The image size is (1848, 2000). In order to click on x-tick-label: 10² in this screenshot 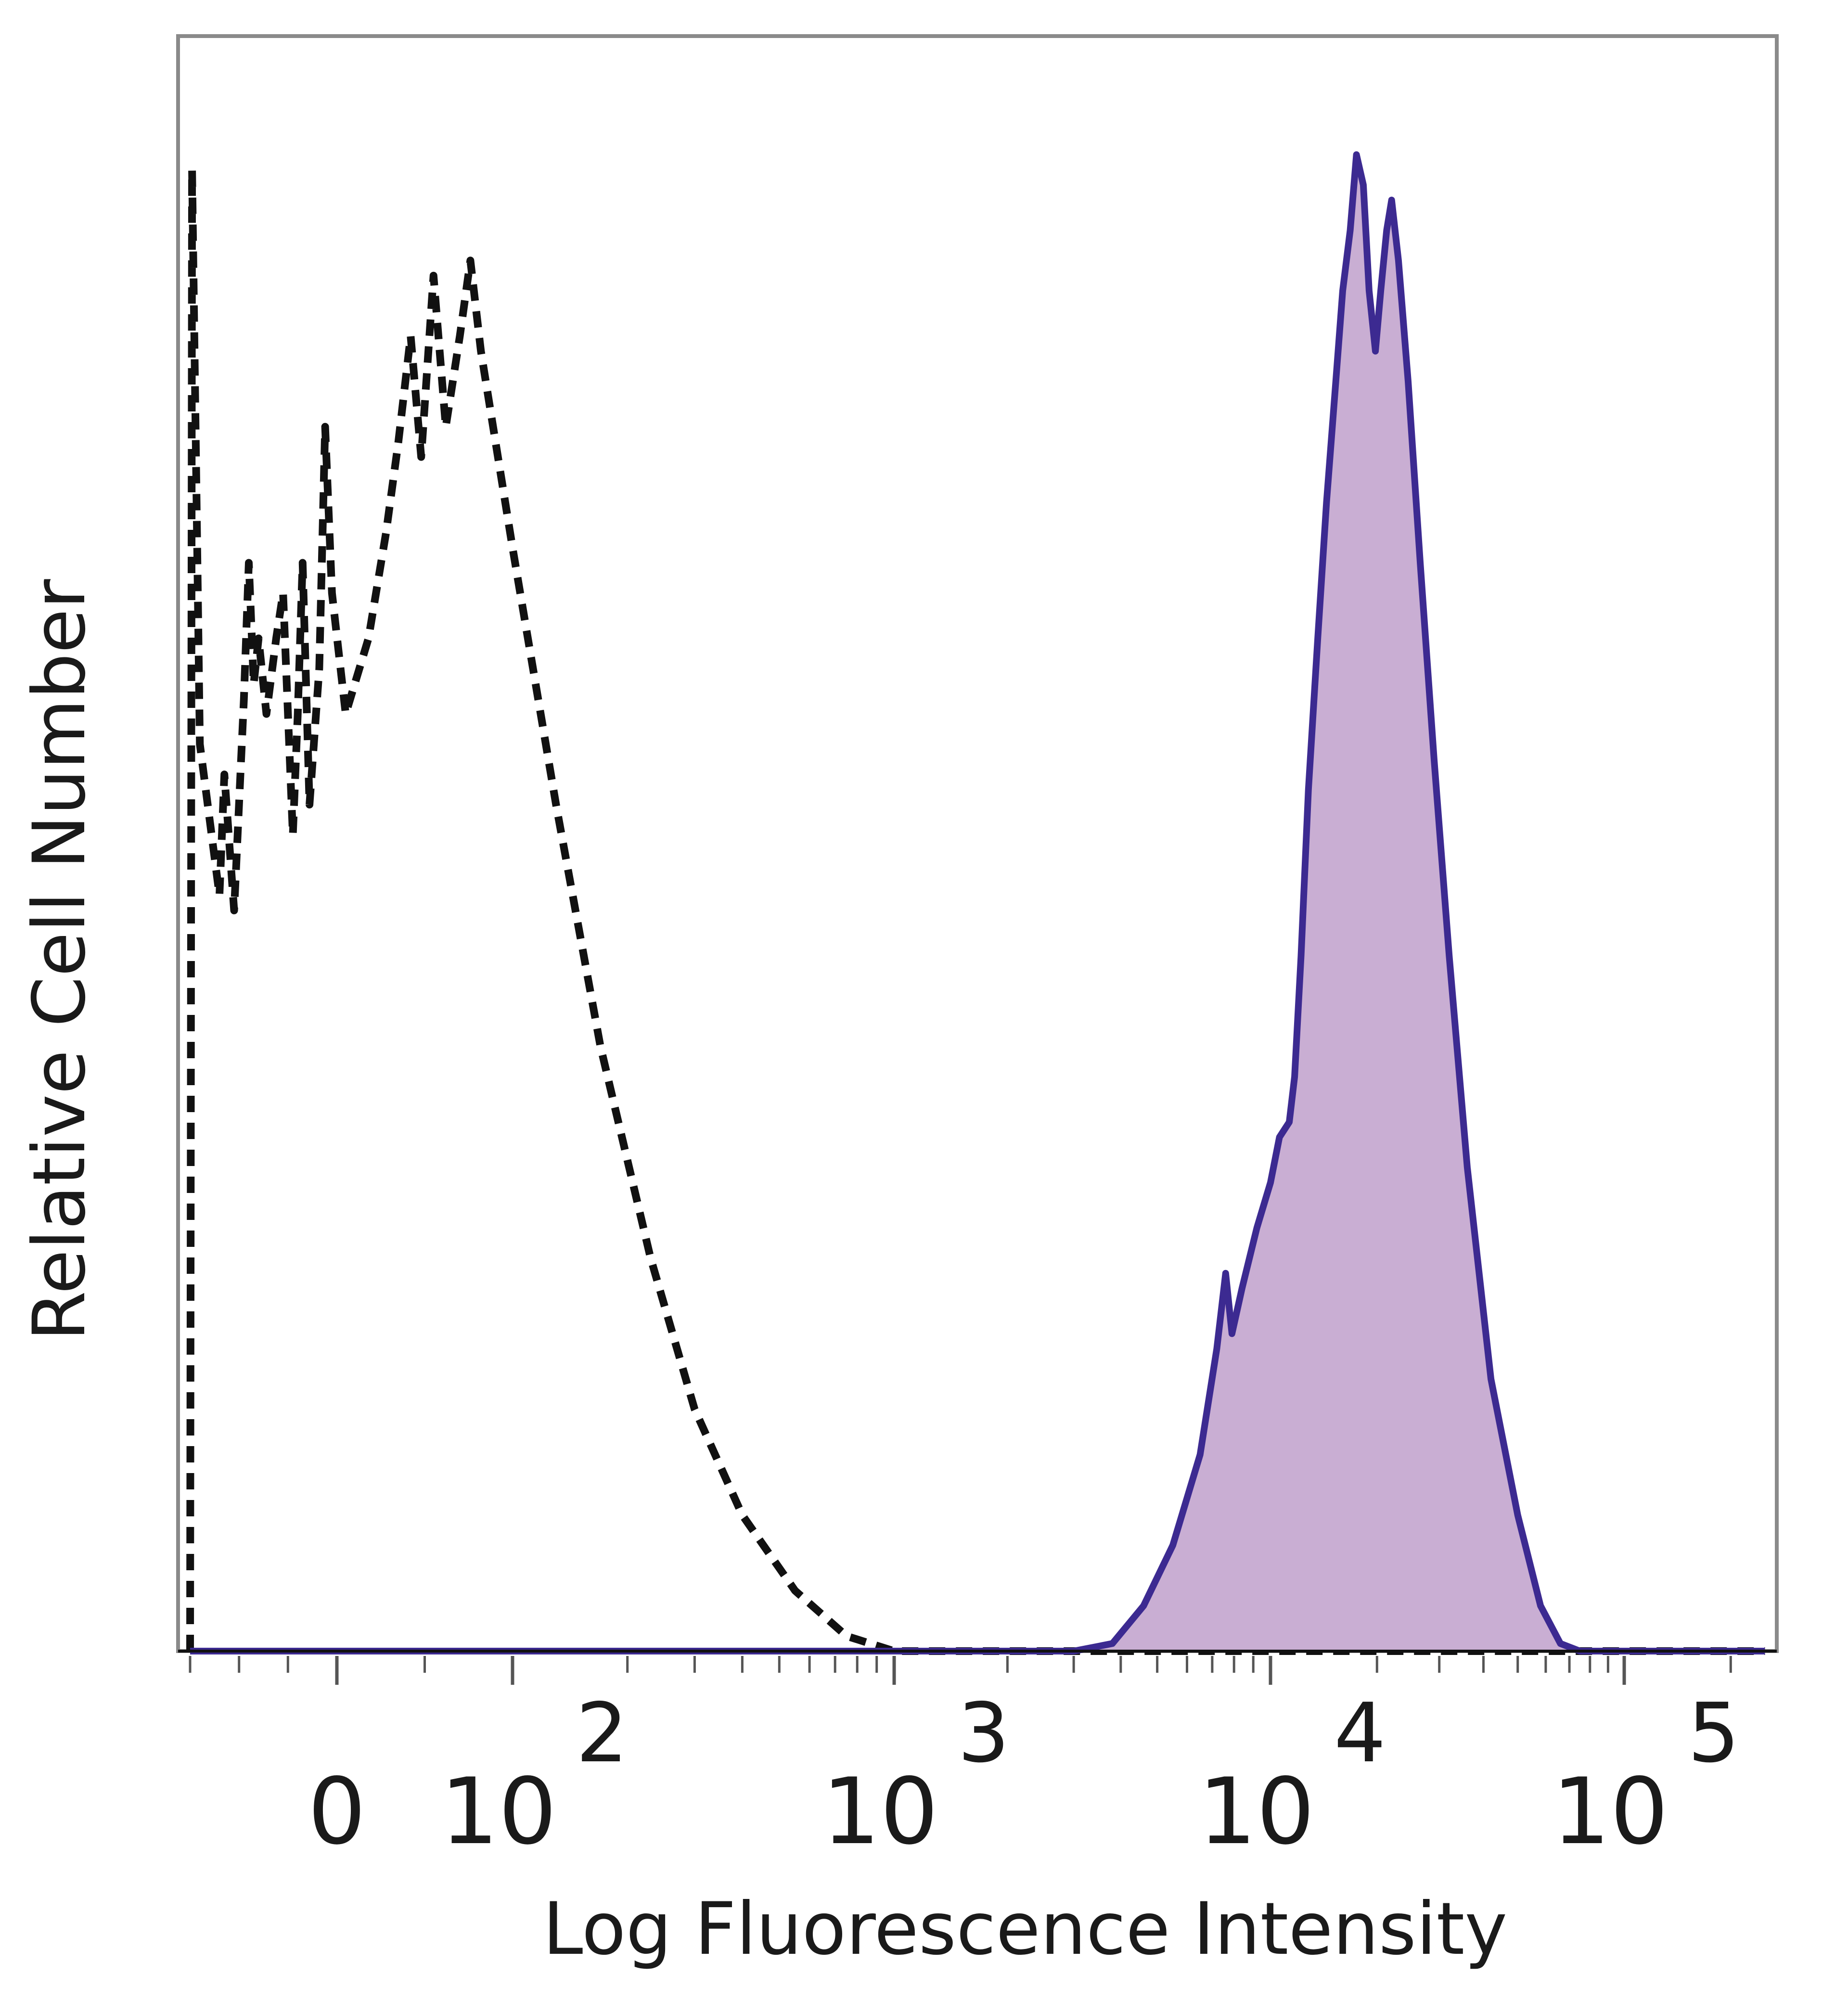, I will do `click(534, 1775)`.